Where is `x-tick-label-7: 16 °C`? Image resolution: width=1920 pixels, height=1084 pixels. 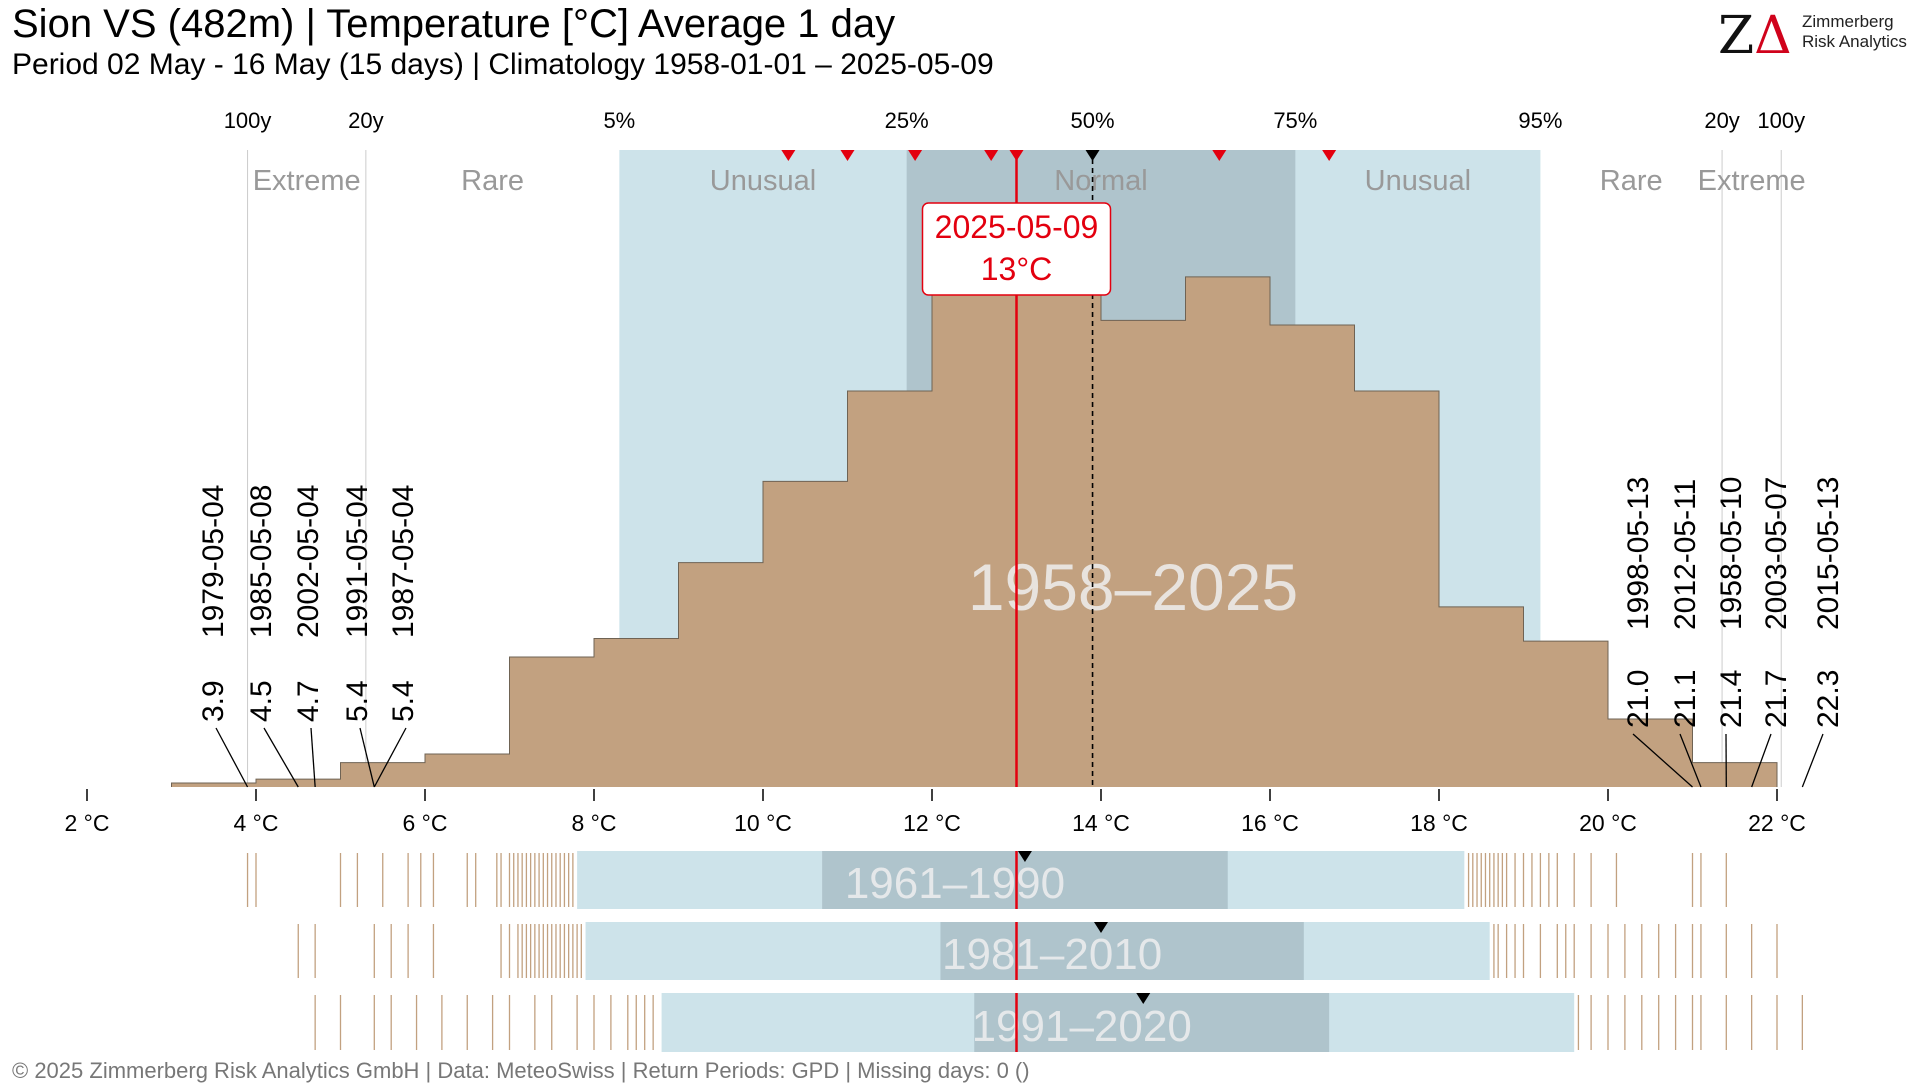 x-tick-label-7: 16 °C is located at coordinates (1270, 823).